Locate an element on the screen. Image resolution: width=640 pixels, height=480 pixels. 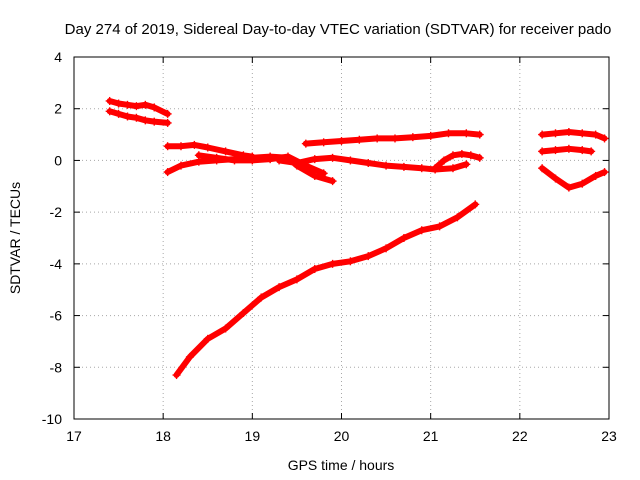
y-tick-label: 2 is located at coordinates (58, 109).